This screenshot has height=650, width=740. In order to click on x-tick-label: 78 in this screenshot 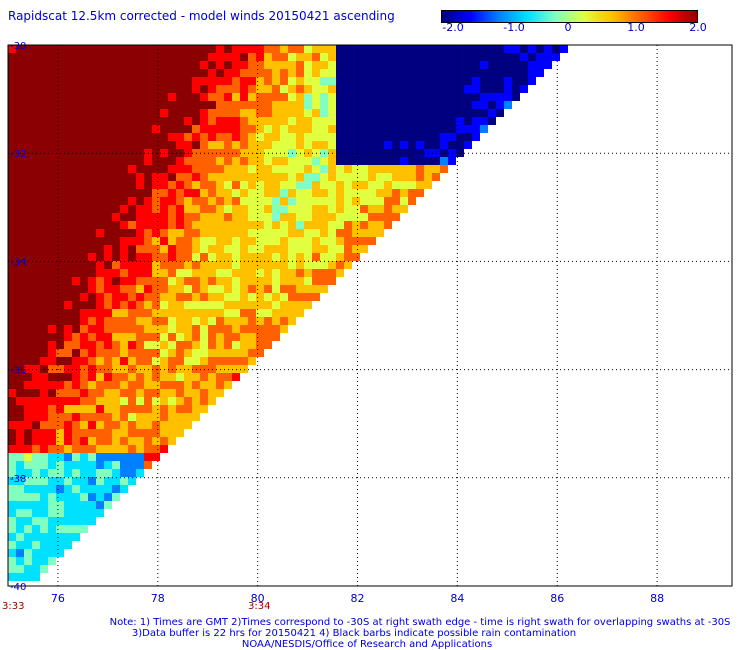, I will do `click(158, 598)`.